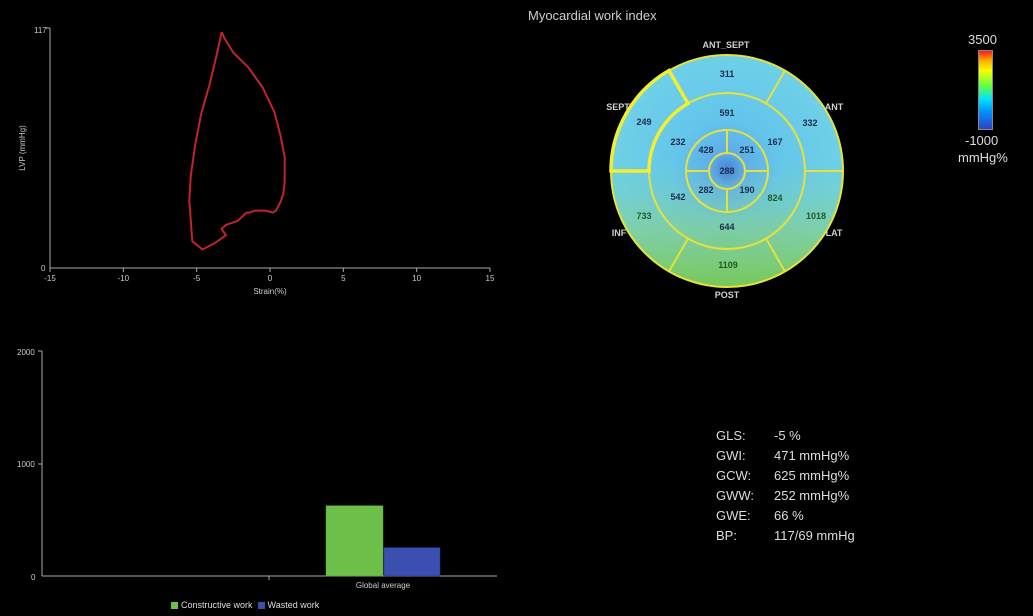 The width and height of the screenshot is (1033, 616). I want to click on metric-value: 471 mmHg%, so click(812, 455).